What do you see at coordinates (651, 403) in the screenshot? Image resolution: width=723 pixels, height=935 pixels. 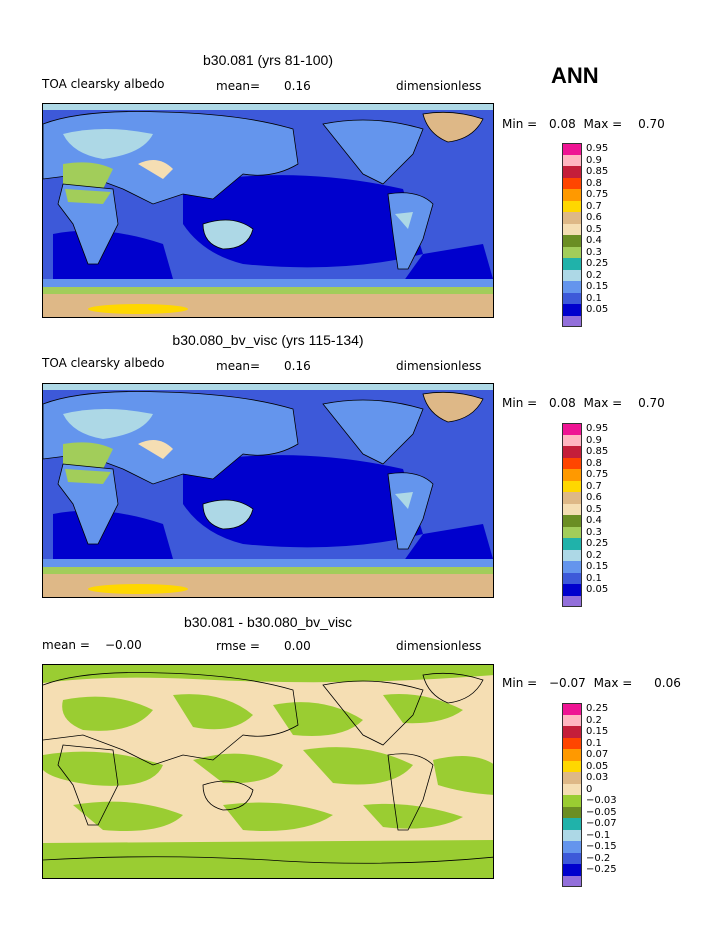 I see `panel-2-max-value: 0.70` at bounding box center [651, 403].